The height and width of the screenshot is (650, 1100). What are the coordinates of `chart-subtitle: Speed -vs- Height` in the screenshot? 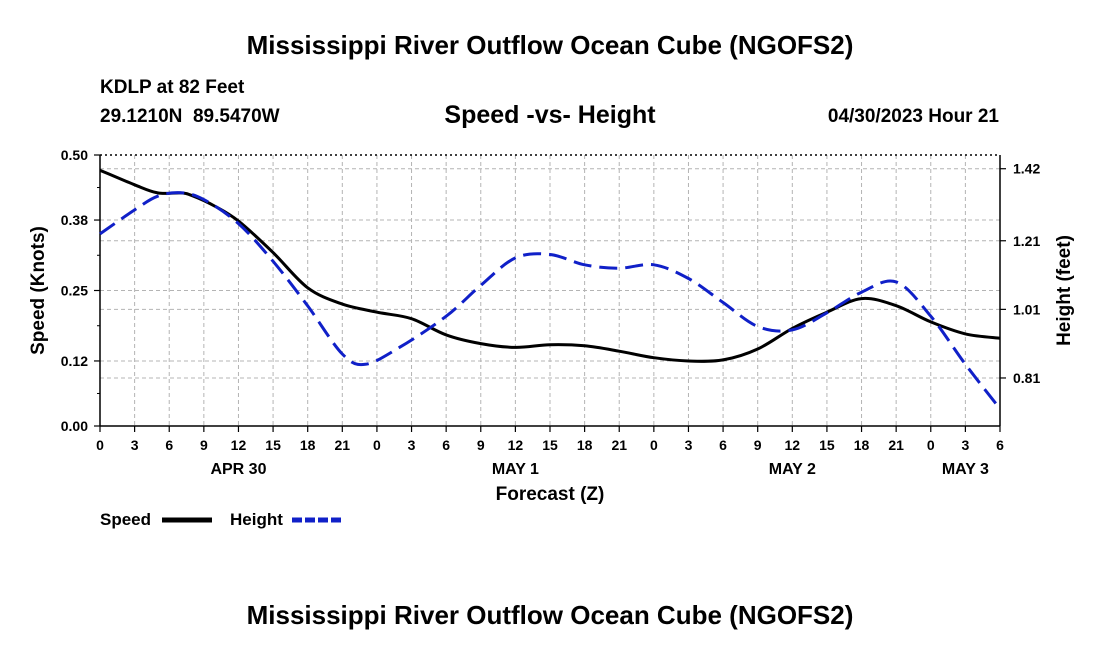 It's located at (550, 115).